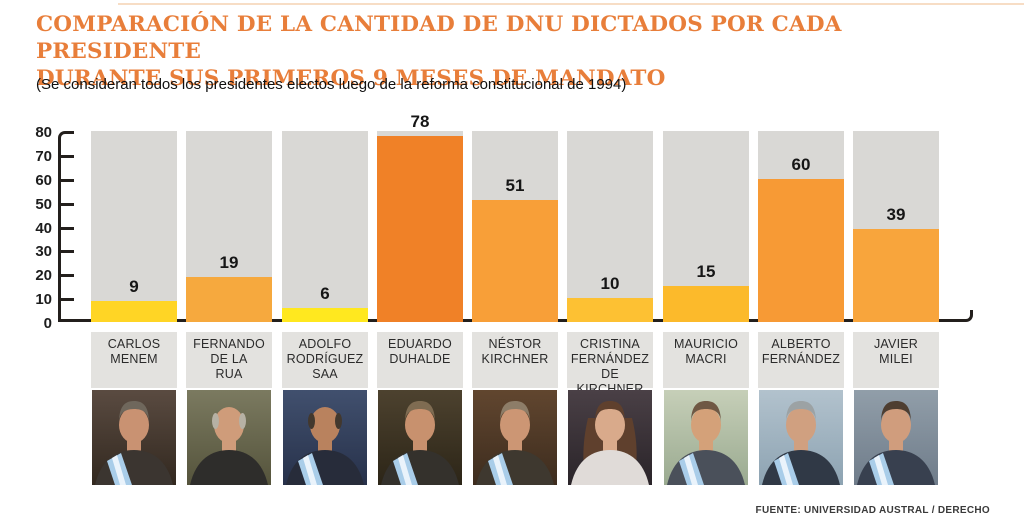 The width and height of the screenshot is (1024, 526). Describe the element at coordinates (229, 262) in the screenshot. I see `bar-value-label: 19` at that location.